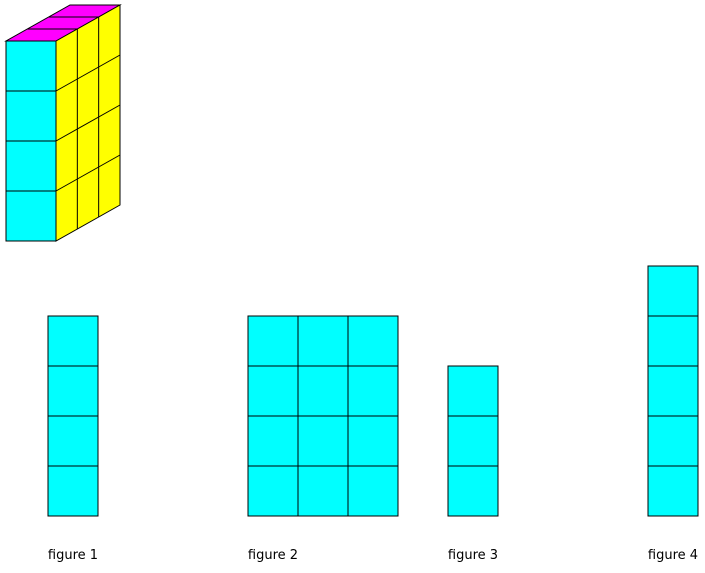 This screenshot has height=573, width=705. What do you see at coordinates (273, 555) in the screenshot?
I see `figure-label: figure 2` at bounding box center [273, 555].